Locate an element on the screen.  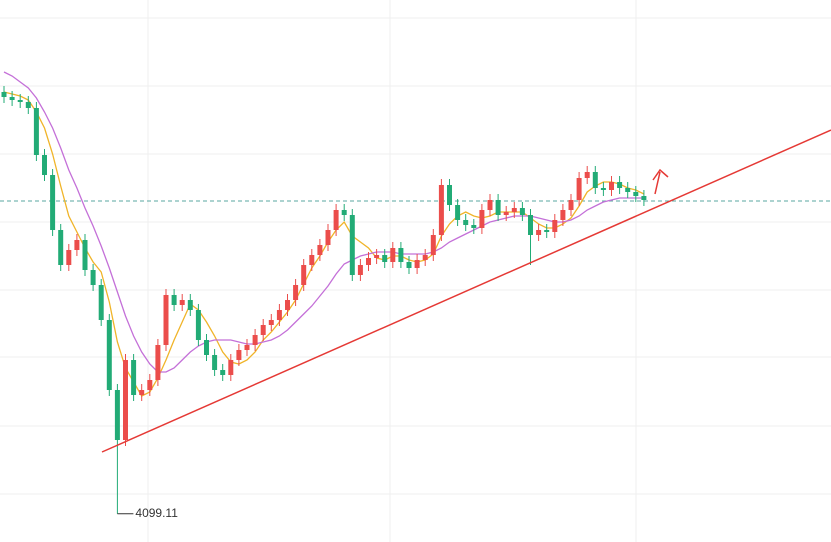
low-label: 4099.11 is located at coordinates (156, 513).